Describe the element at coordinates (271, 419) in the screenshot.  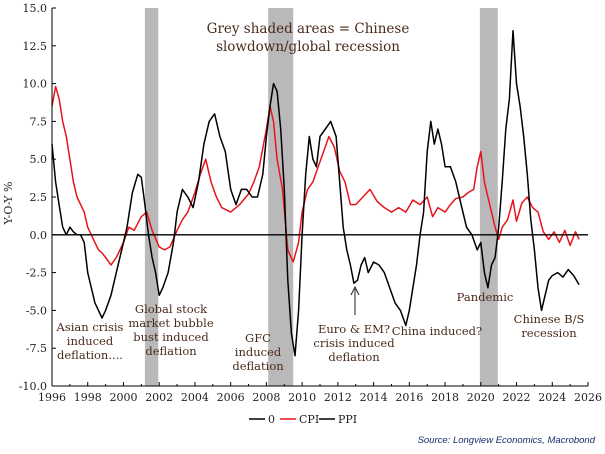
I see `legend-zero-label: 0` at that location.